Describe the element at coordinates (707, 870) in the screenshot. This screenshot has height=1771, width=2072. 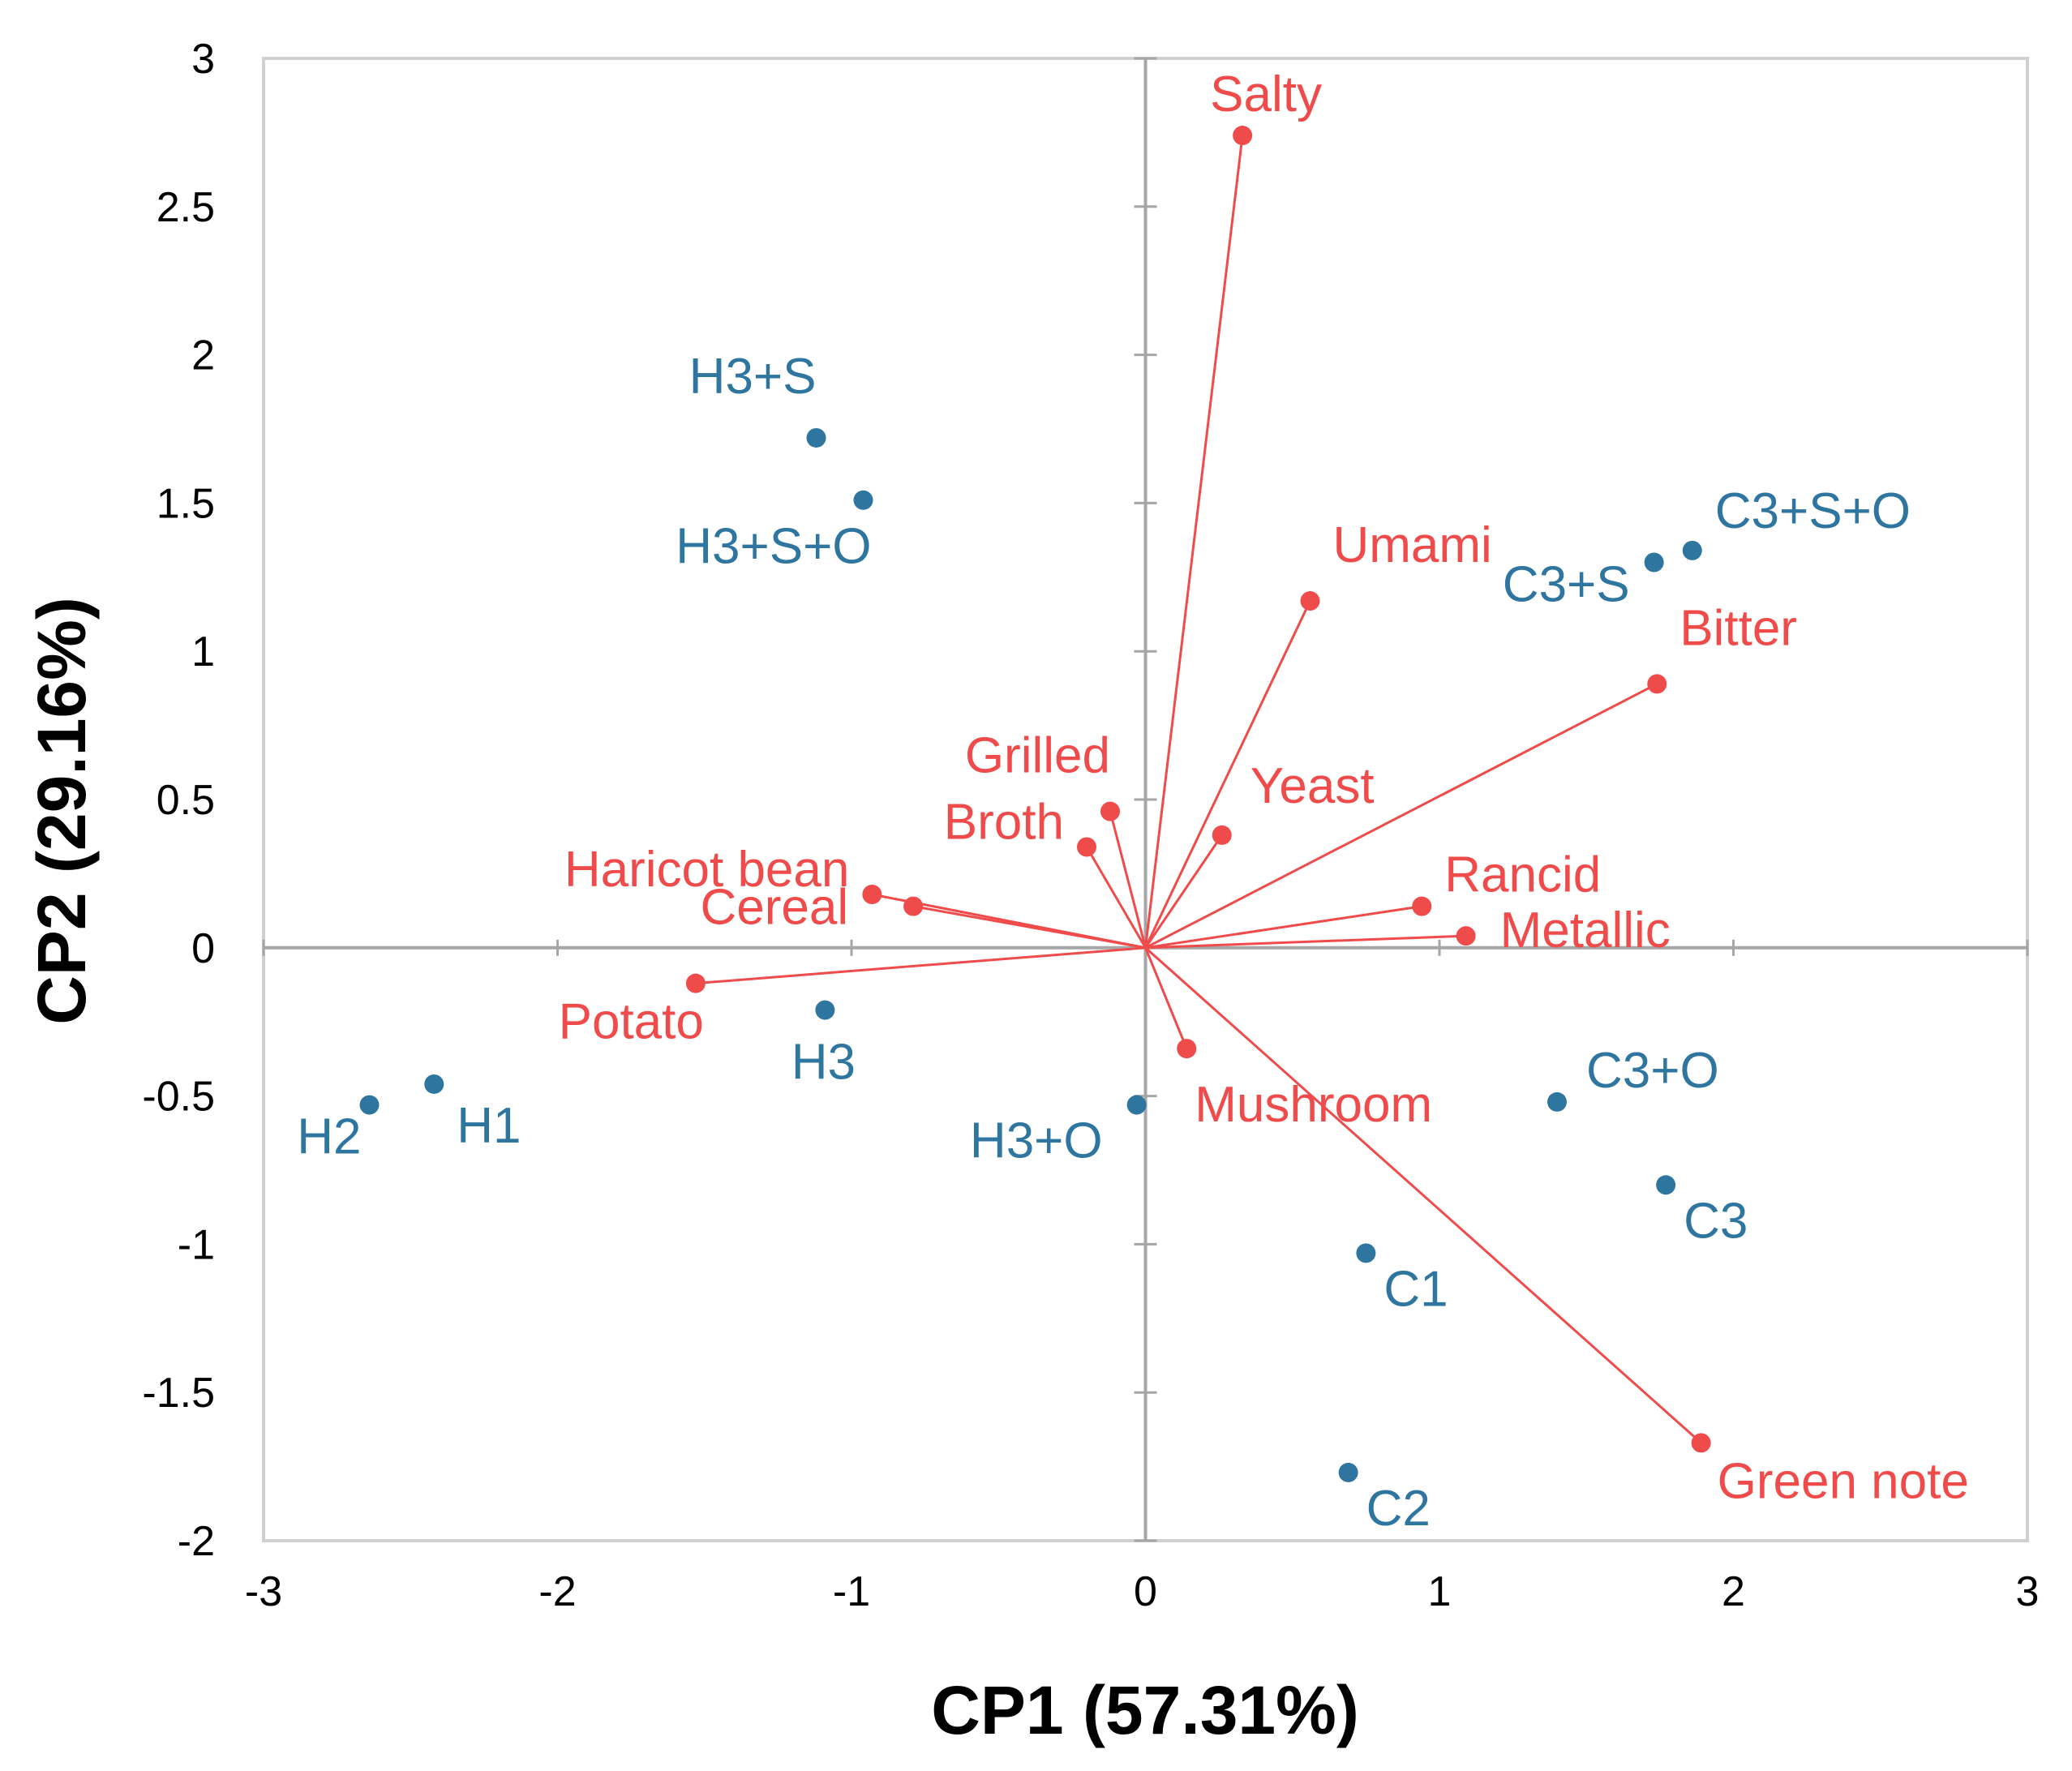
I see `vector-label-haricot-bean: Haricot bean` at that location.